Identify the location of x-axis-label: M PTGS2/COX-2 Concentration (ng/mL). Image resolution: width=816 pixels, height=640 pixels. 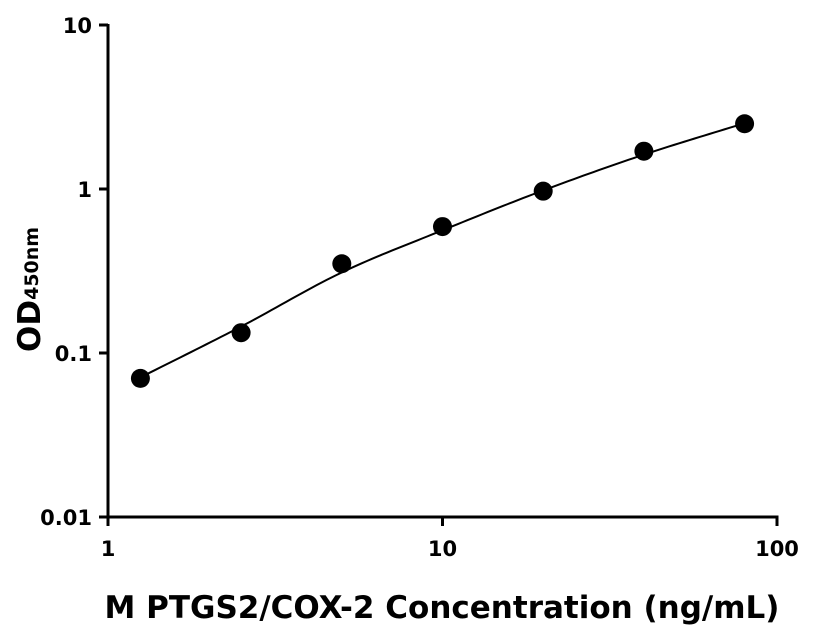
(442, 608).